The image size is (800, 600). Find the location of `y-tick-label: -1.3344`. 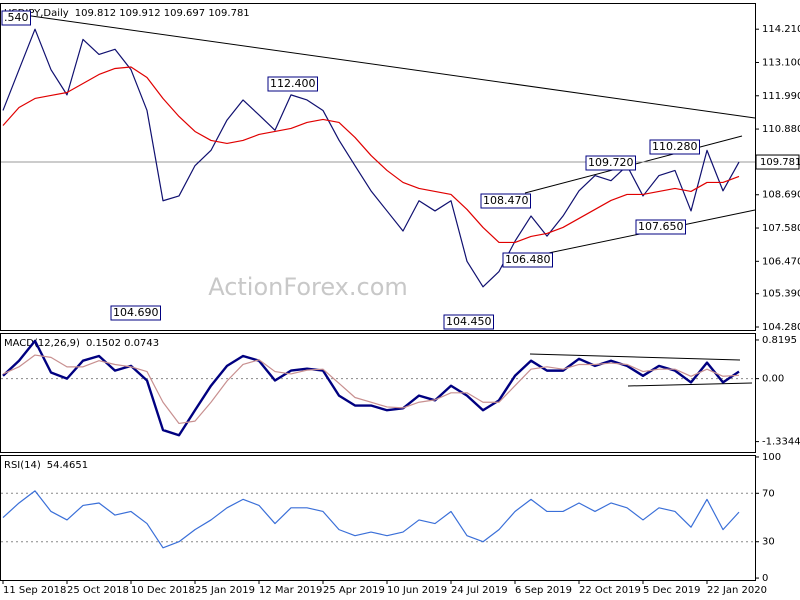

y-tick-label: -1.3344 is located at coordinates (781, 442).